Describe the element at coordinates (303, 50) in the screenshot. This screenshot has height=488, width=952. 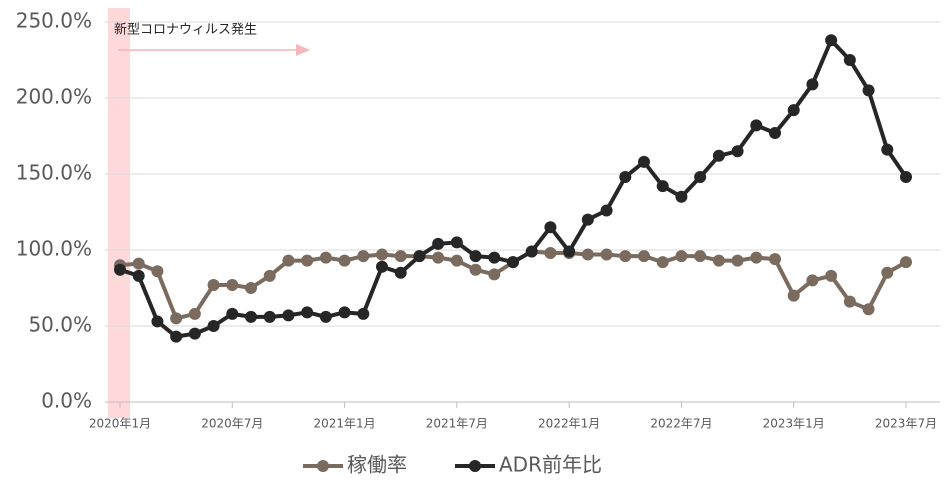
I see `event-arrow-head` at that location.